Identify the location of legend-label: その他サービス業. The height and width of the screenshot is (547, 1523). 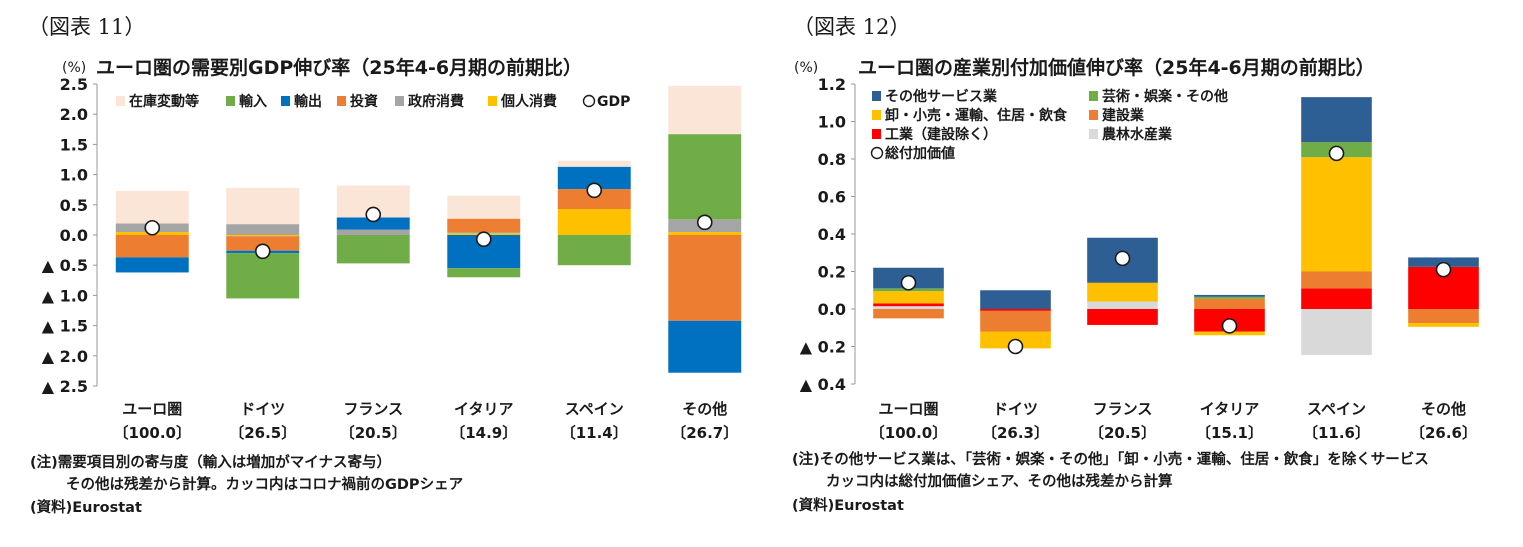
(941, 96).